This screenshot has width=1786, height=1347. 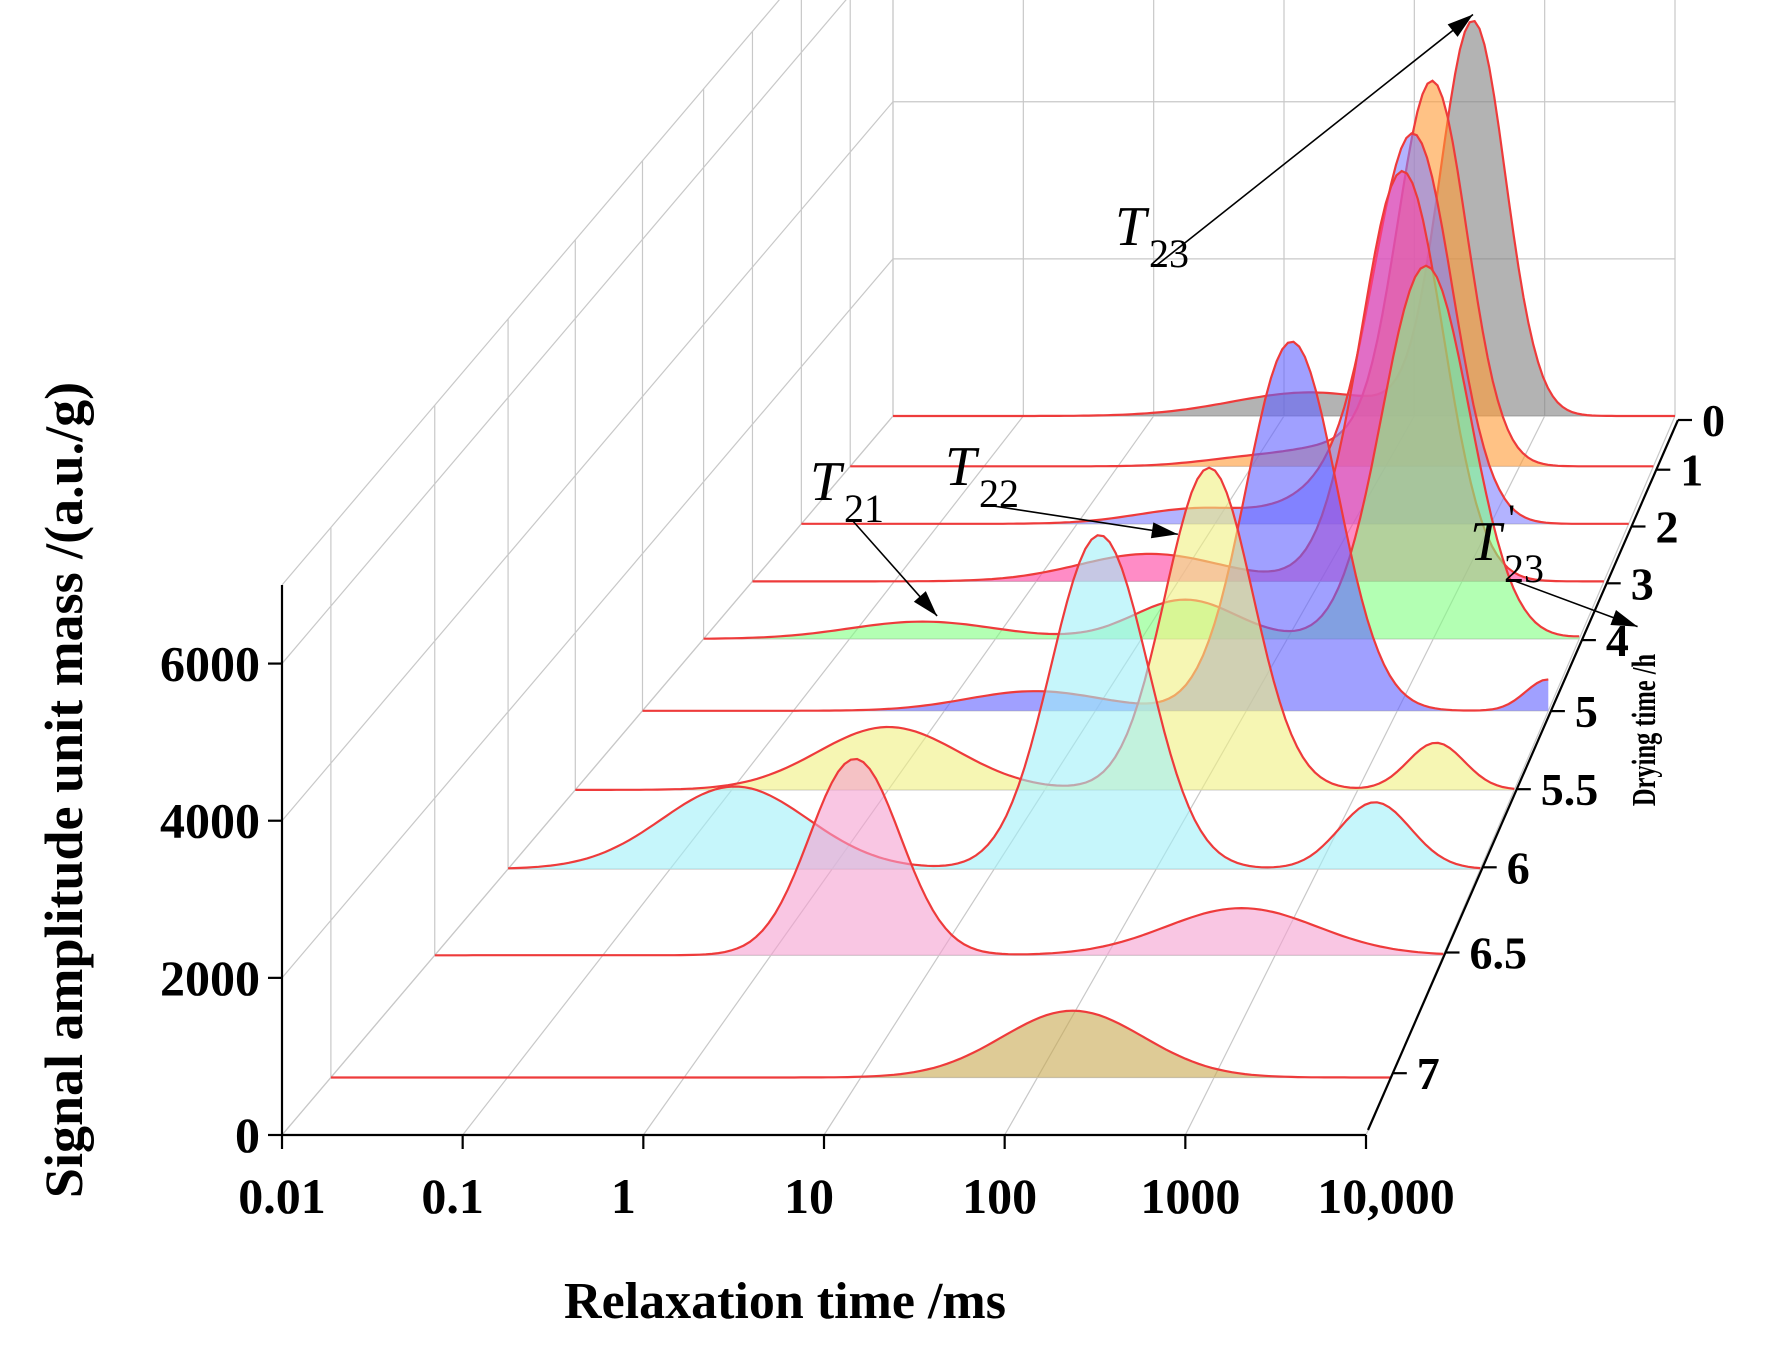 I want to click on series-line-6.5, so click(x=939, y=857).